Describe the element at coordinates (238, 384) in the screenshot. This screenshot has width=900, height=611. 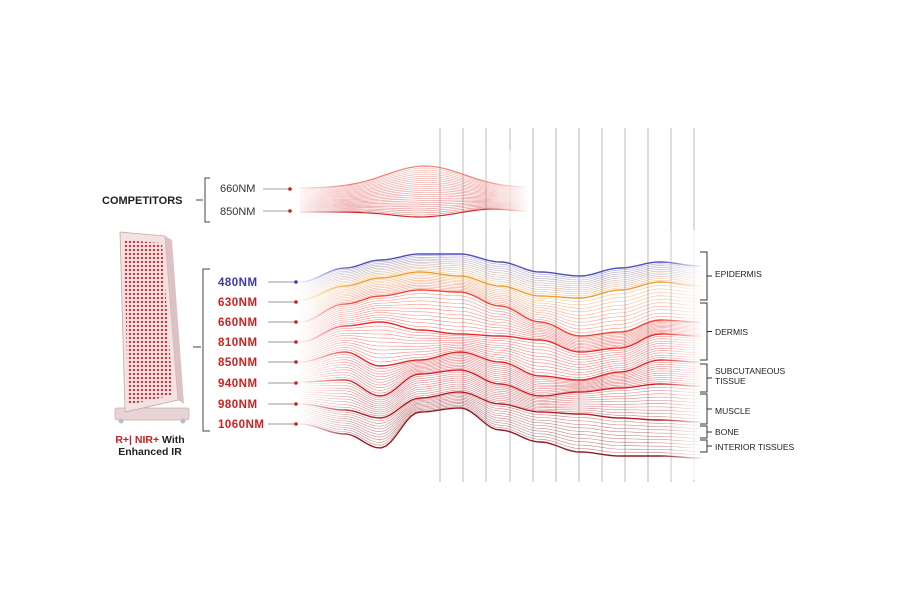
I see `wavelength-label: 940NM` at that location.